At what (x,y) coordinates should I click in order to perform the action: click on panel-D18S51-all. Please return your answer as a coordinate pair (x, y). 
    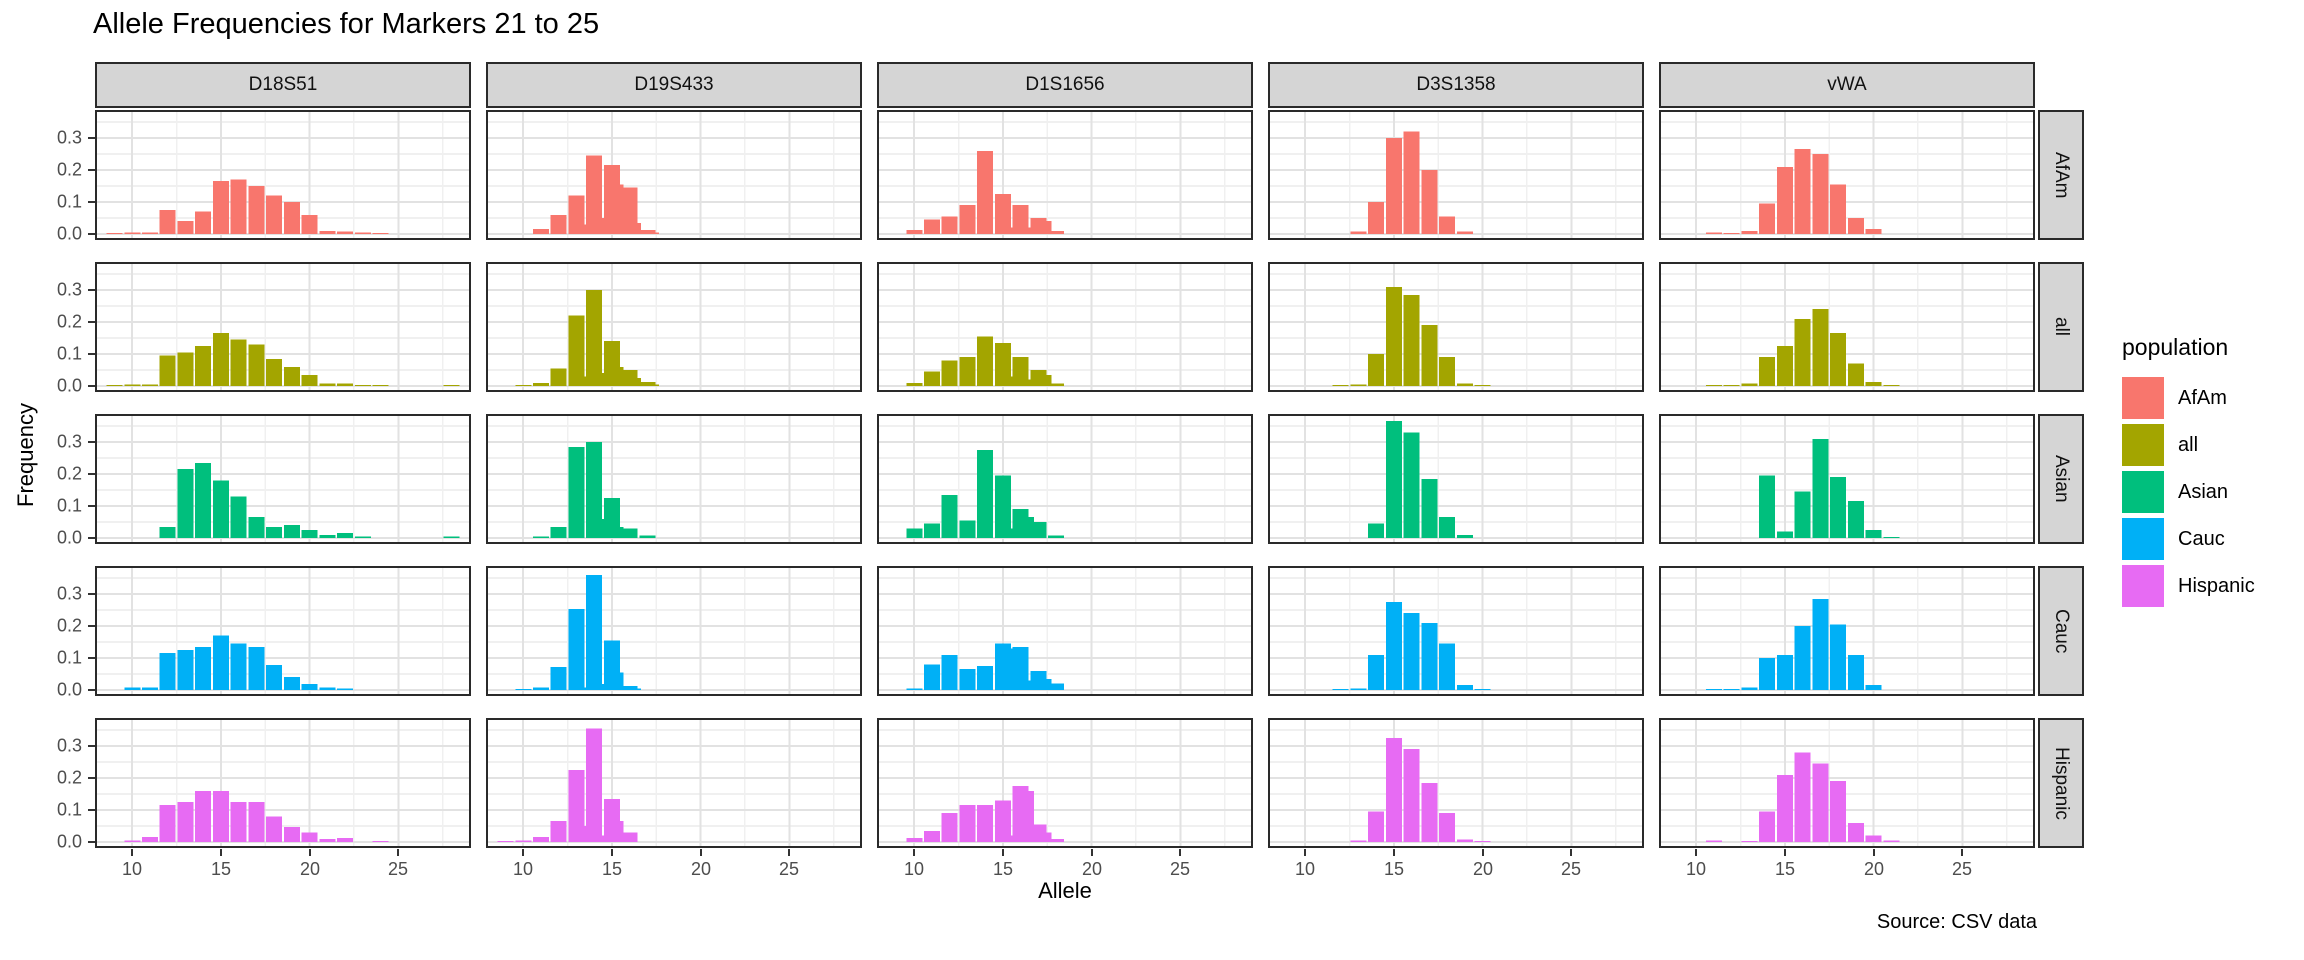
    Looking at the image, I should click on (283, 327).